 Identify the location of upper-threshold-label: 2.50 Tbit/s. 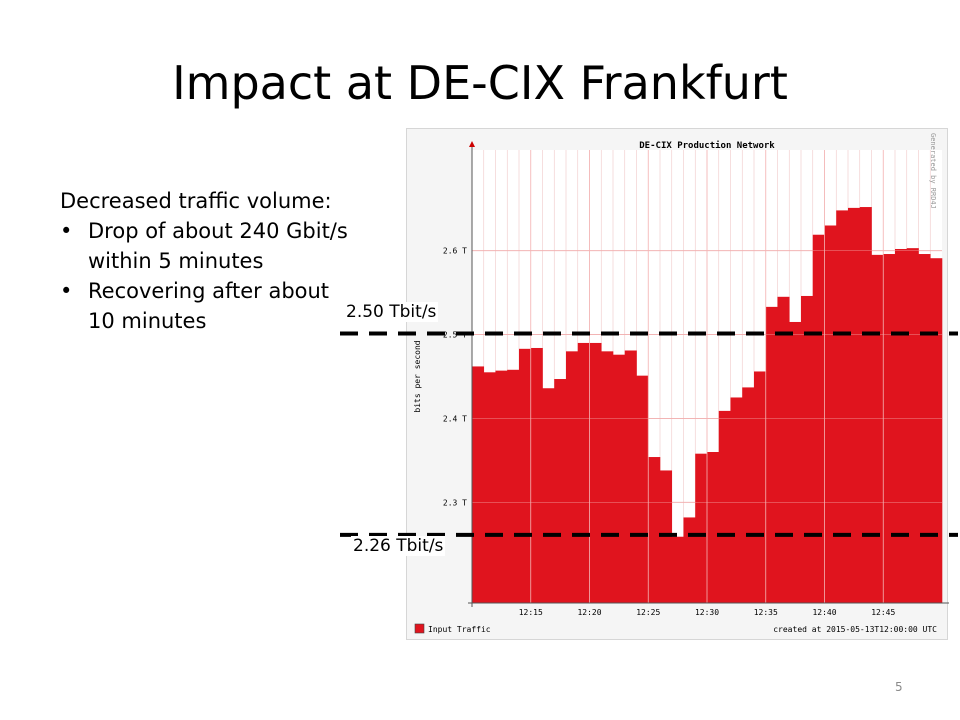
(391, 312).